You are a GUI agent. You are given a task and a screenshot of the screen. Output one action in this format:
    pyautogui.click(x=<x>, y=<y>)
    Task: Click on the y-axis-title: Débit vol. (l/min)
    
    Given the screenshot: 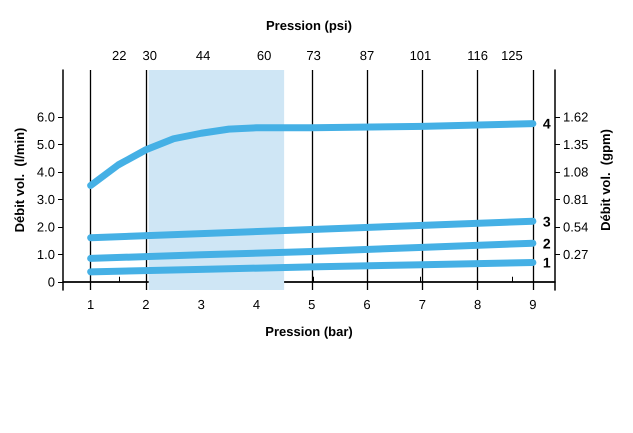 What is the action you would take?
    pyautogui.click(x=20, y=180)
    